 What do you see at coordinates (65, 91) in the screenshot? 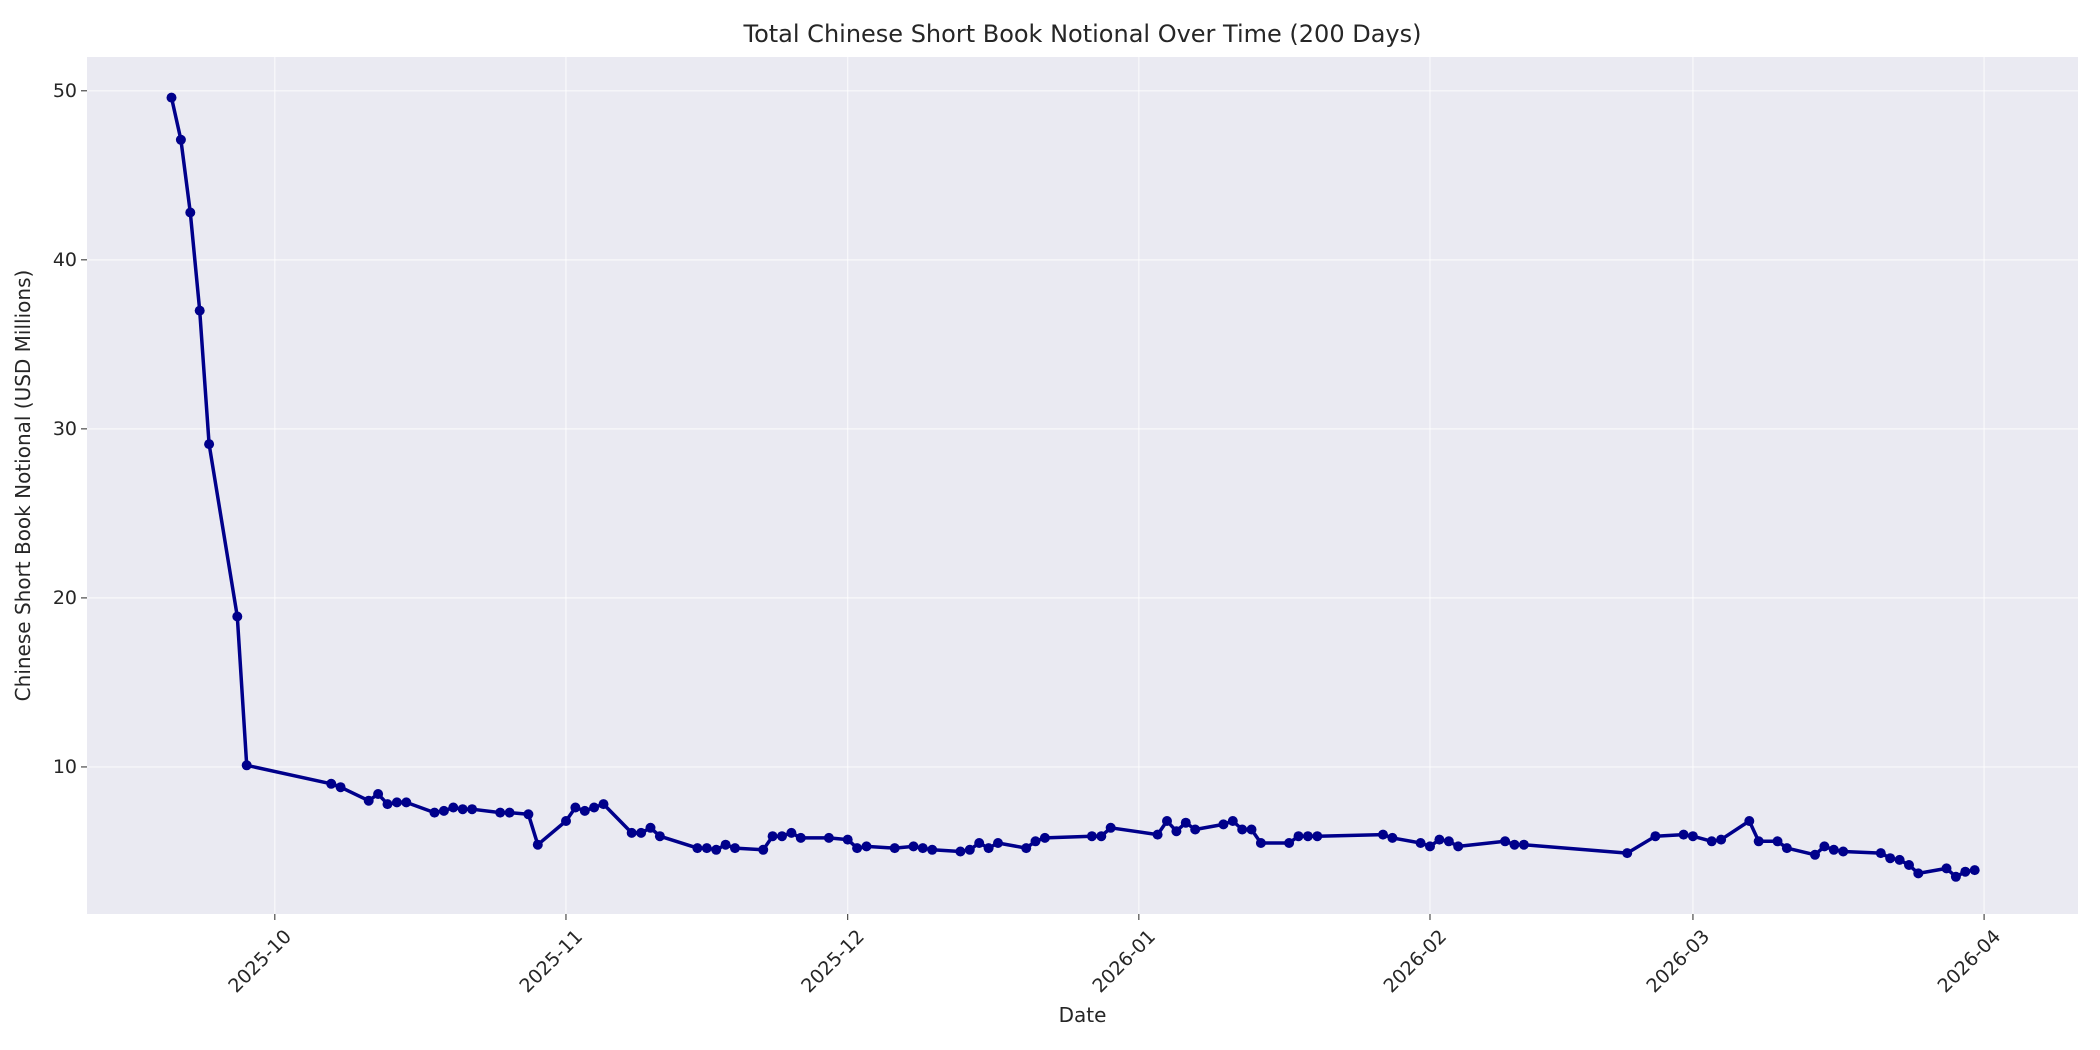
I see `y-tick-label: 50` at bounding box center [65, 91].